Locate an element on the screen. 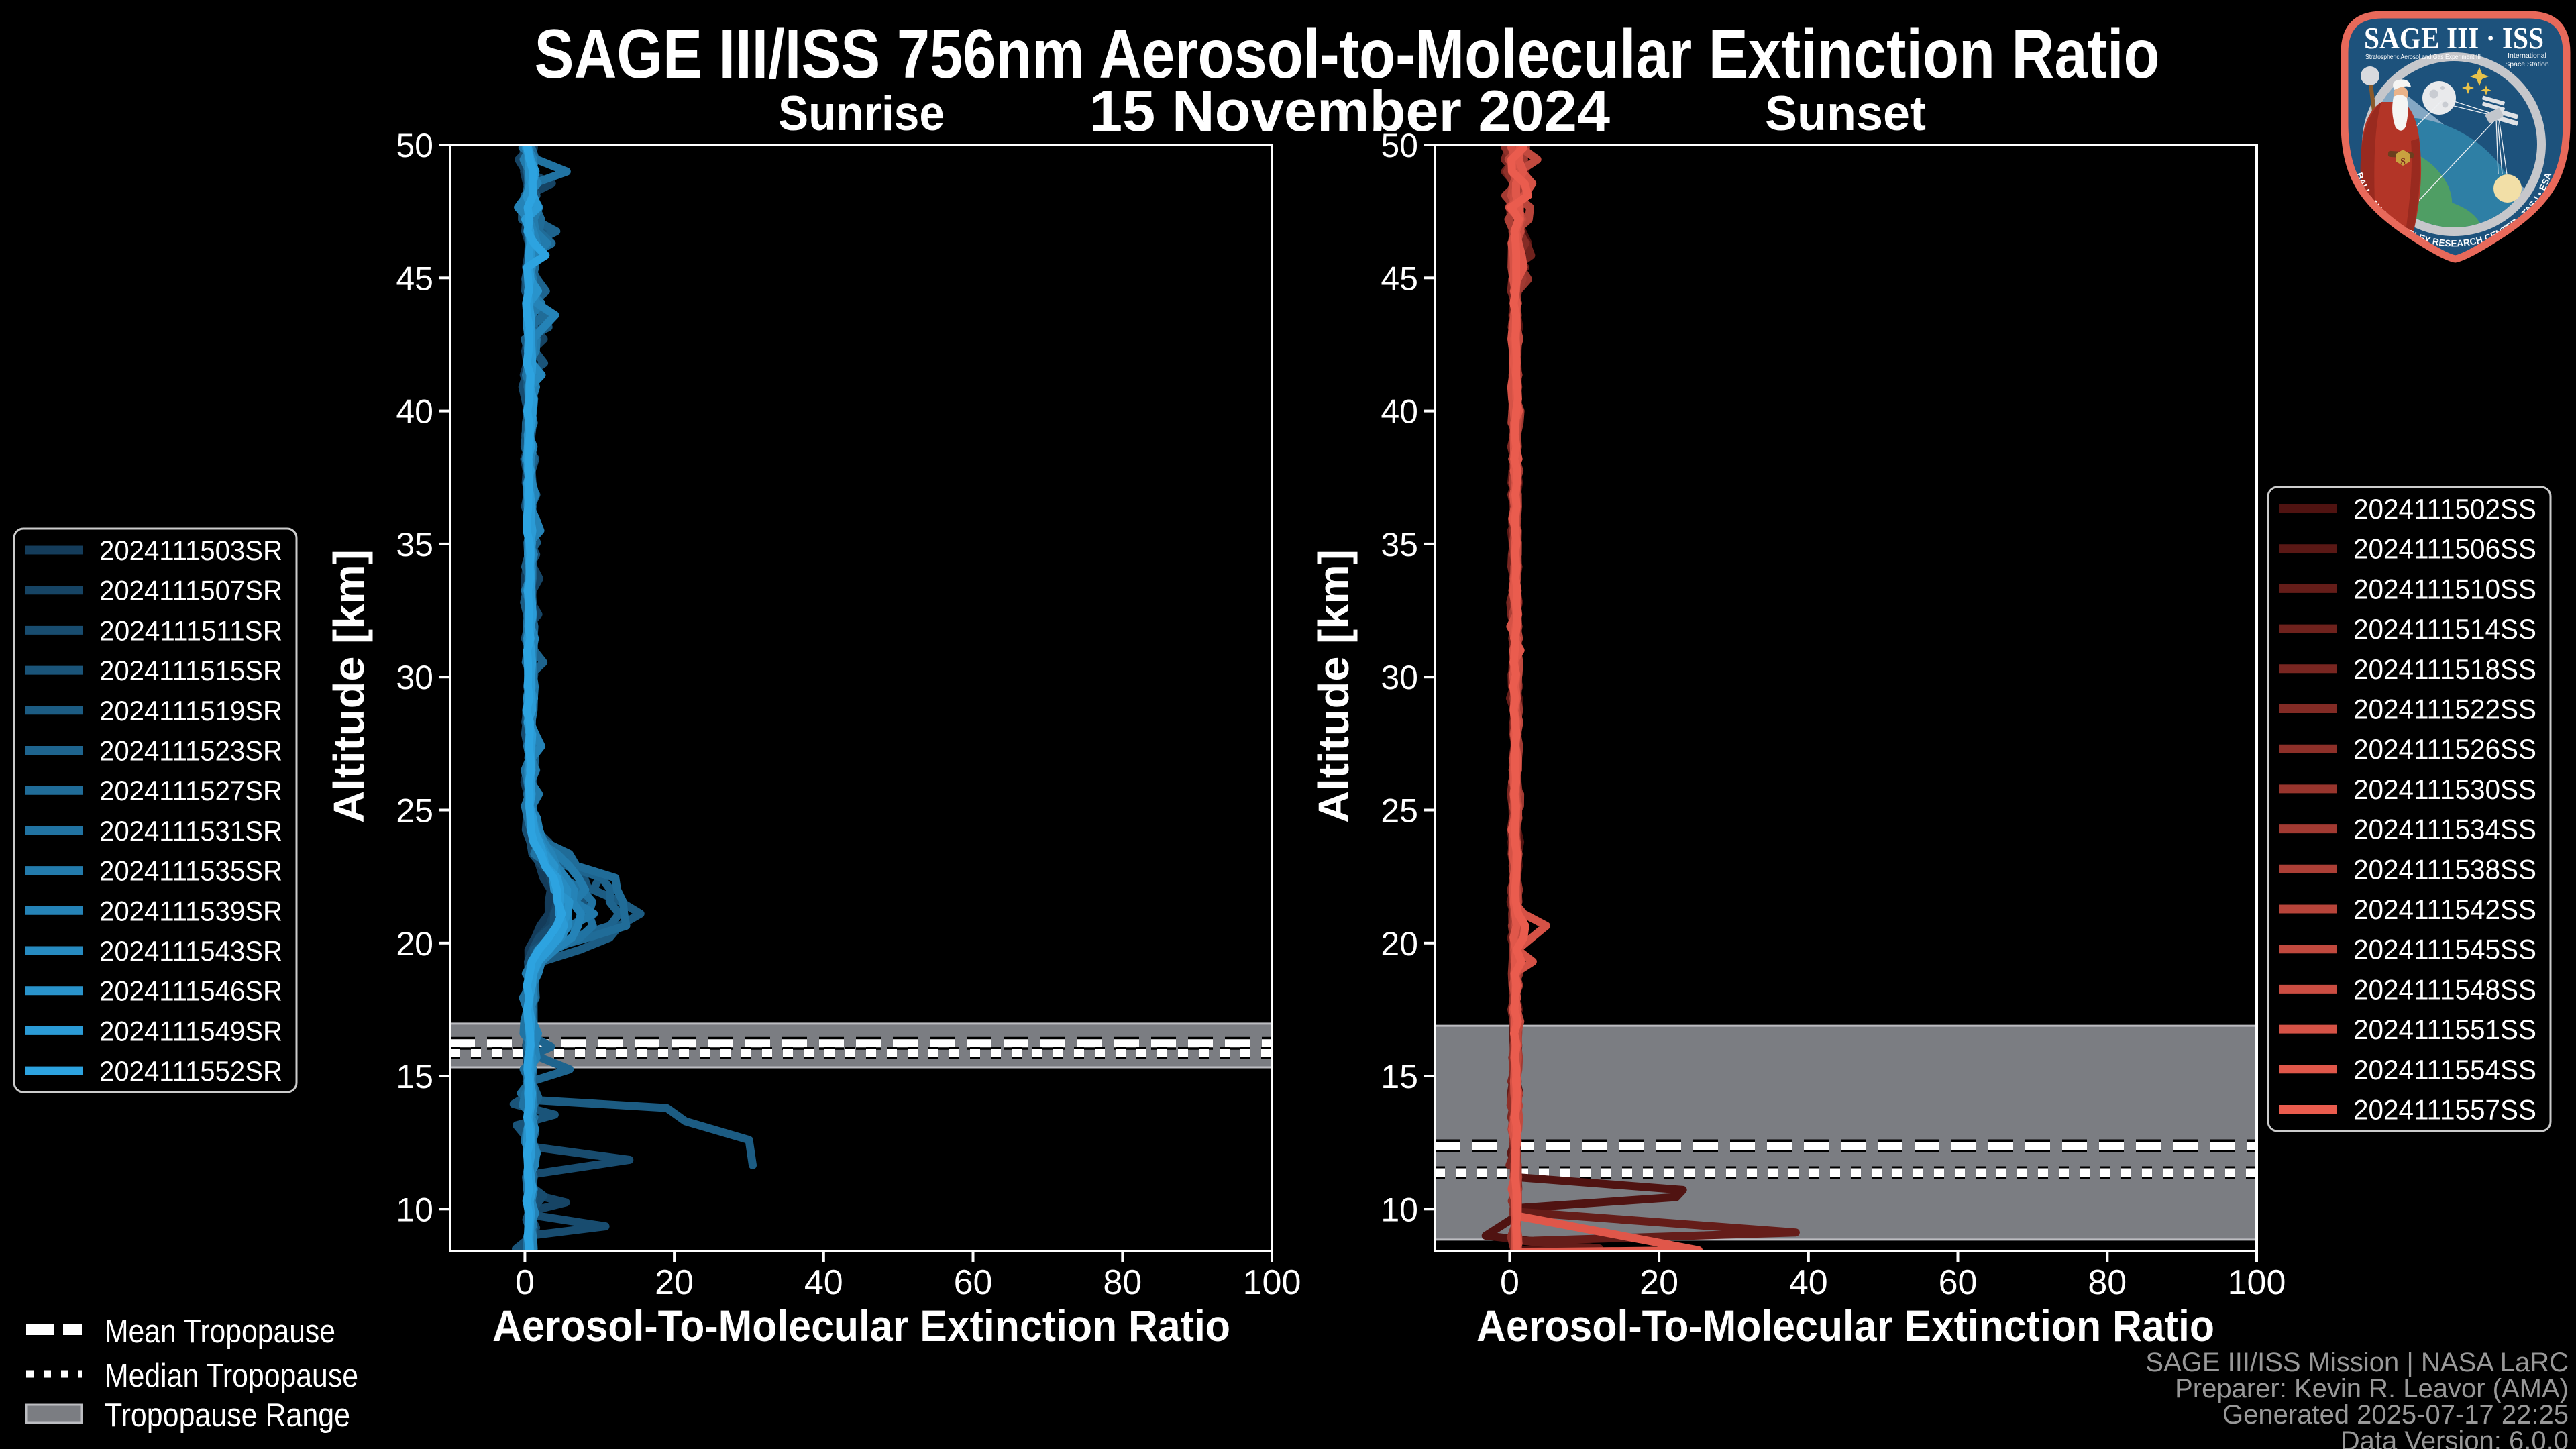 The height and width of the screenshot is (1449, 2576). svg-text: 2024111545SS is located at coordinates (2444, 949).